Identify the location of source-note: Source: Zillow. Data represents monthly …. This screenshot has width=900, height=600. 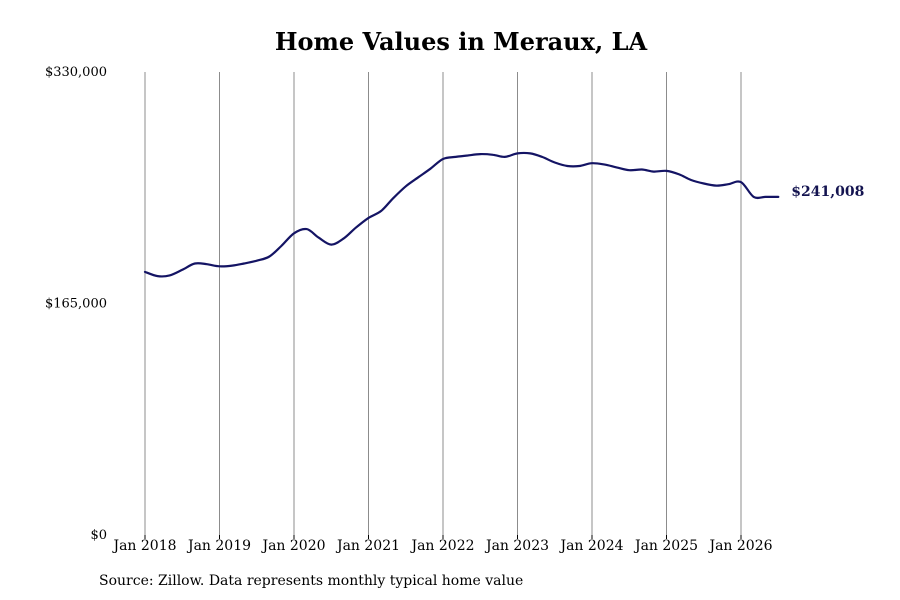
(311, 581).